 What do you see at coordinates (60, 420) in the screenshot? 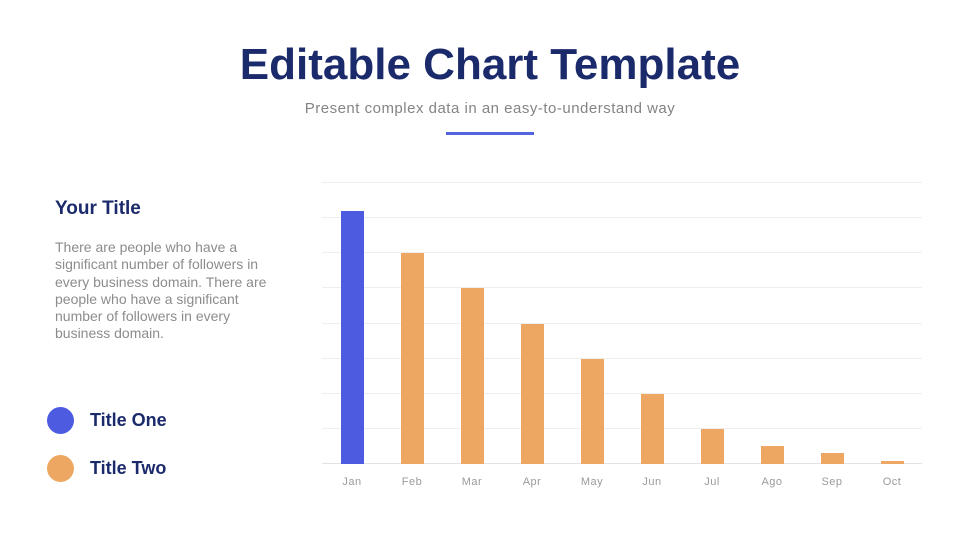
I see `legend-dot-title-one-icon` at bounding box center [60, 420].